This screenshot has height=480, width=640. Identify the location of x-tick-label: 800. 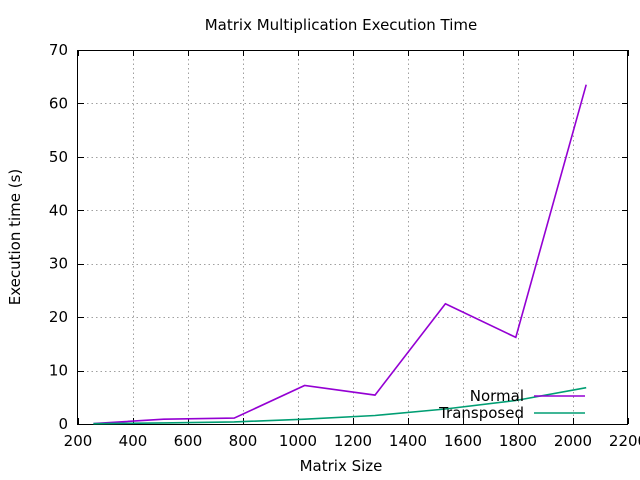
(243, 441).